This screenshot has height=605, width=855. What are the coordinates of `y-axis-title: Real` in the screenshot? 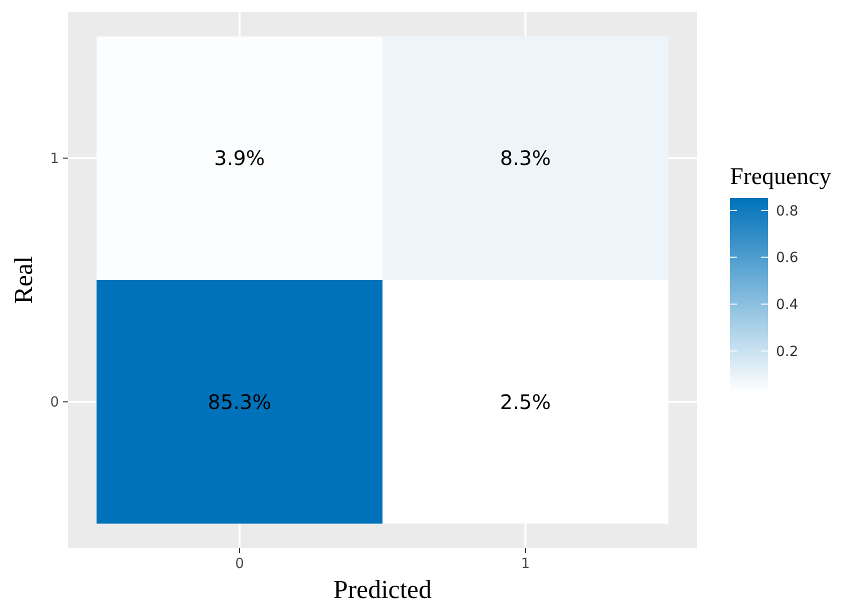 It's located at (23, 280).